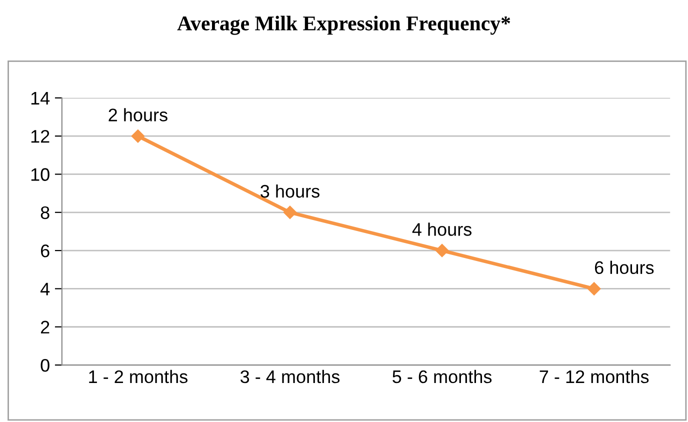 The width and height of the screenshot is (688, 422). Describe the element at coordinates (594, 377) in the screenshot. I see `x-tick-label: 7 - 12 months` at that location.